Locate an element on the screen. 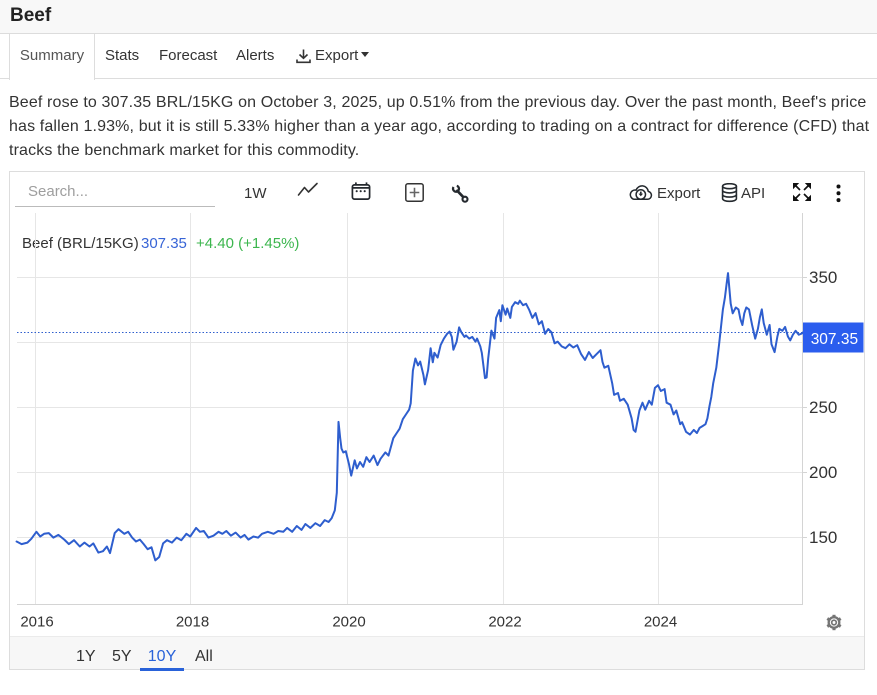 The width and height of the screenshot is (877, 695). svg-text: 200 is located at coordinates (823, 472).